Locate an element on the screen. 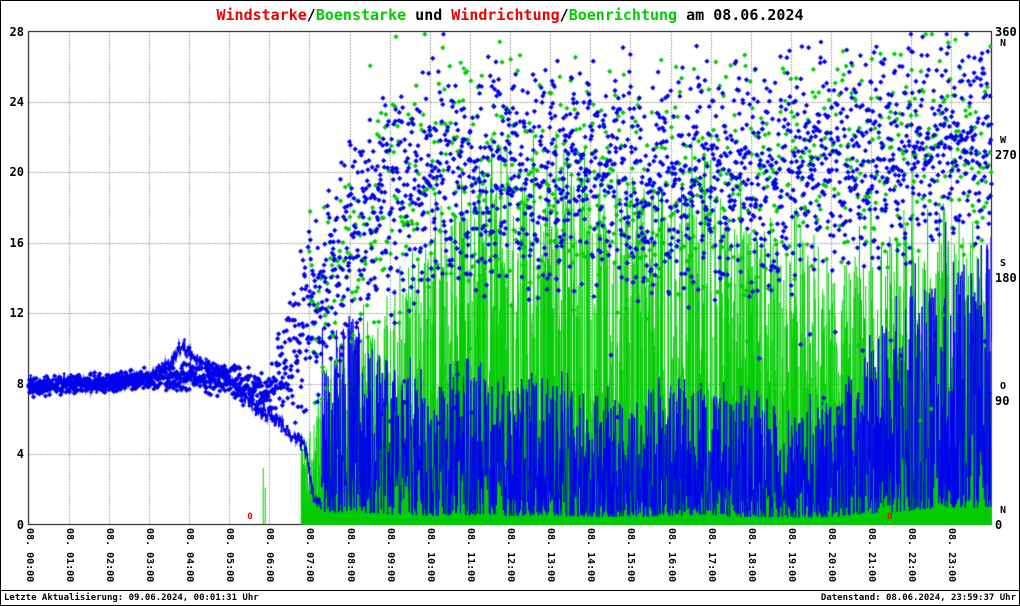  title-segment: am 08.06.2024 is located at coordinates (740, 15).